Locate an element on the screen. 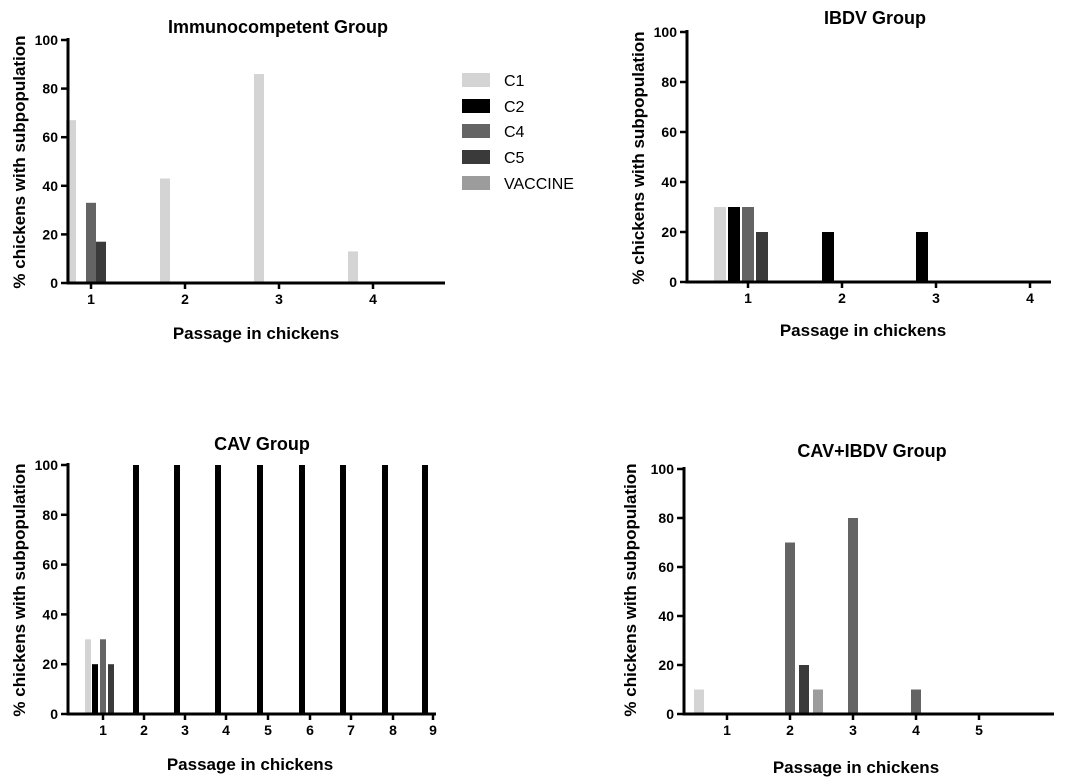  legend-label-vaccine: VACCINE is located at coordinates (539, 184).